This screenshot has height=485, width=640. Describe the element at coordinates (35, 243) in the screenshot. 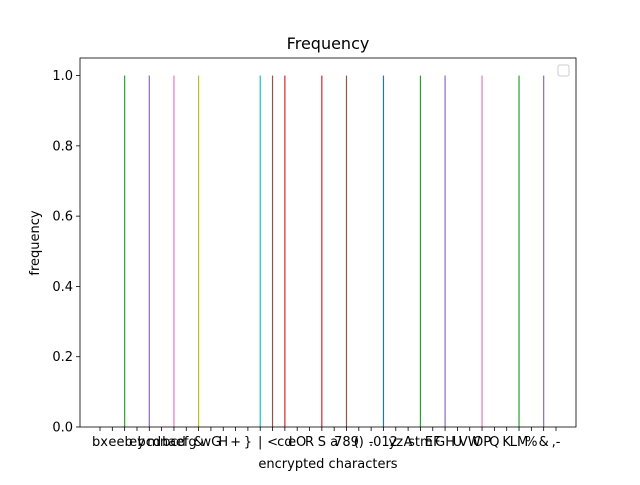

I see `y-axis-label: frequency` at that location.